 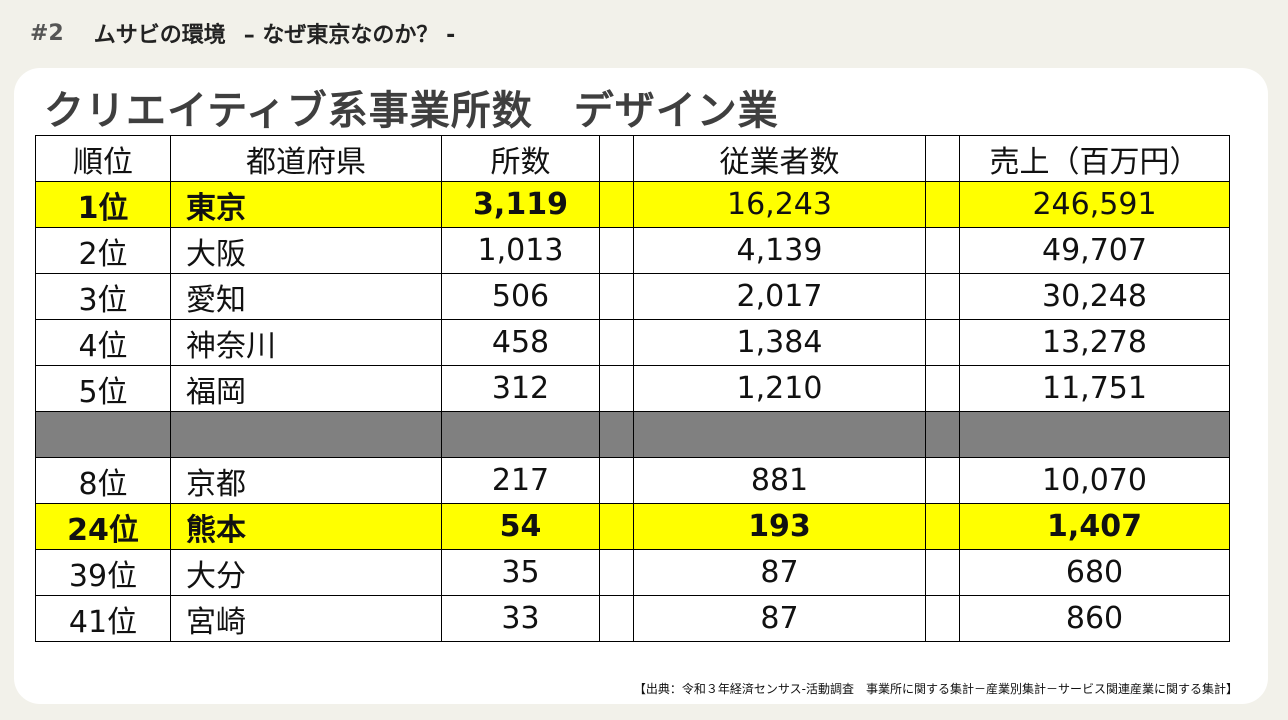 What do you see at coordinates (306, 618) in the screenshot?
I see `prefecture-cell: 宮崎` at bounding box center [306, 618].